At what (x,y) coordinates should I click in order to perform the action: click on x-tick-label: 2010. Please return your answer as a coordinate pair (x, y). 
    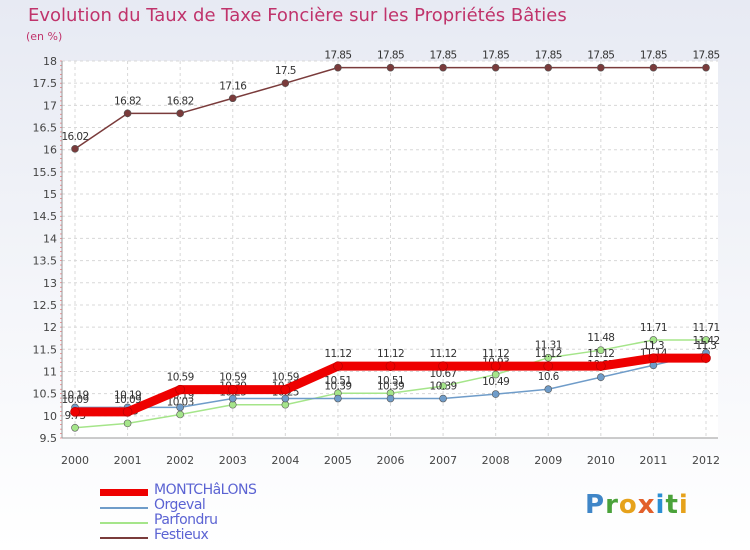
    Looking at the image, I should click on (601, 460).